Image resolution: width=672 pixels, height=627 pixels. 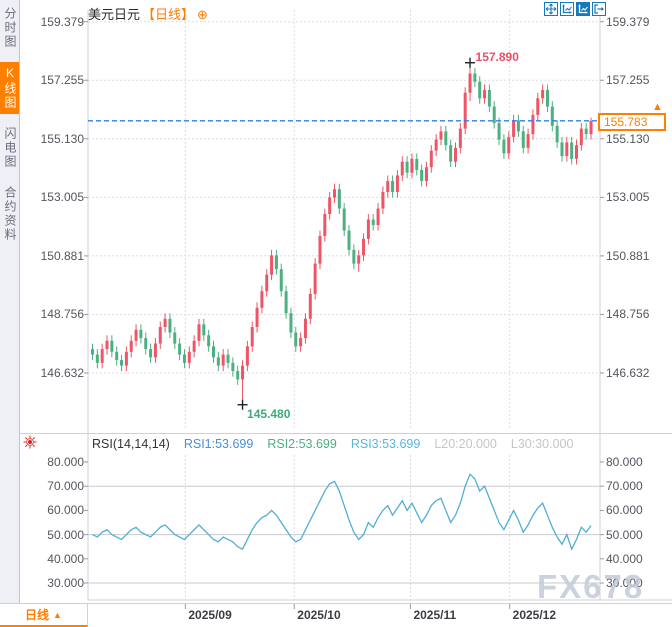 What do you see at coordinates (575, 9) in the screenshot?
I see `chart-toolbar` at bounding box center [575, 9].